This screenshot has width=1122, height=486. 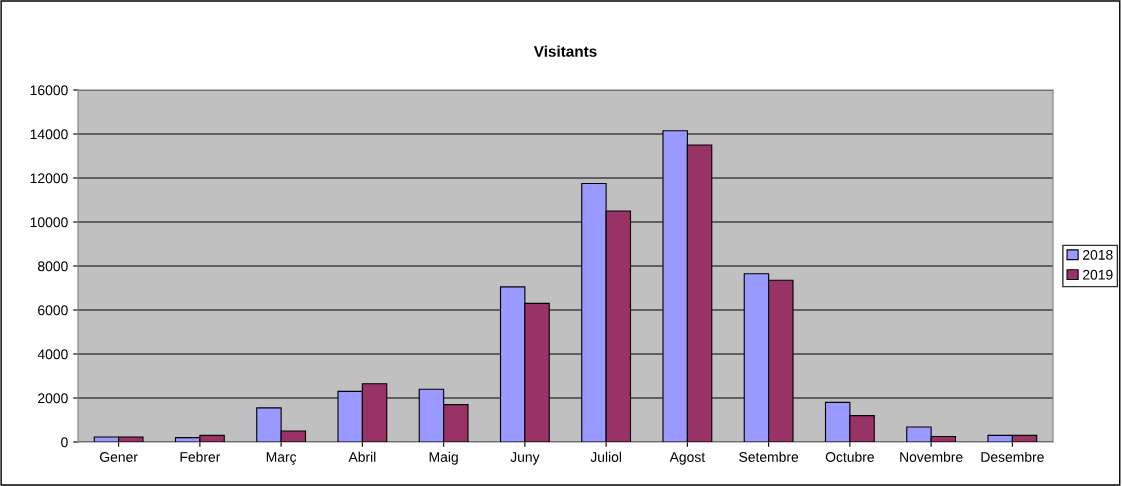 What do you see at coordinates (687, 458) in the screenshot?
I see `x-tick-label: Agost` at bounding box center [687, 458].